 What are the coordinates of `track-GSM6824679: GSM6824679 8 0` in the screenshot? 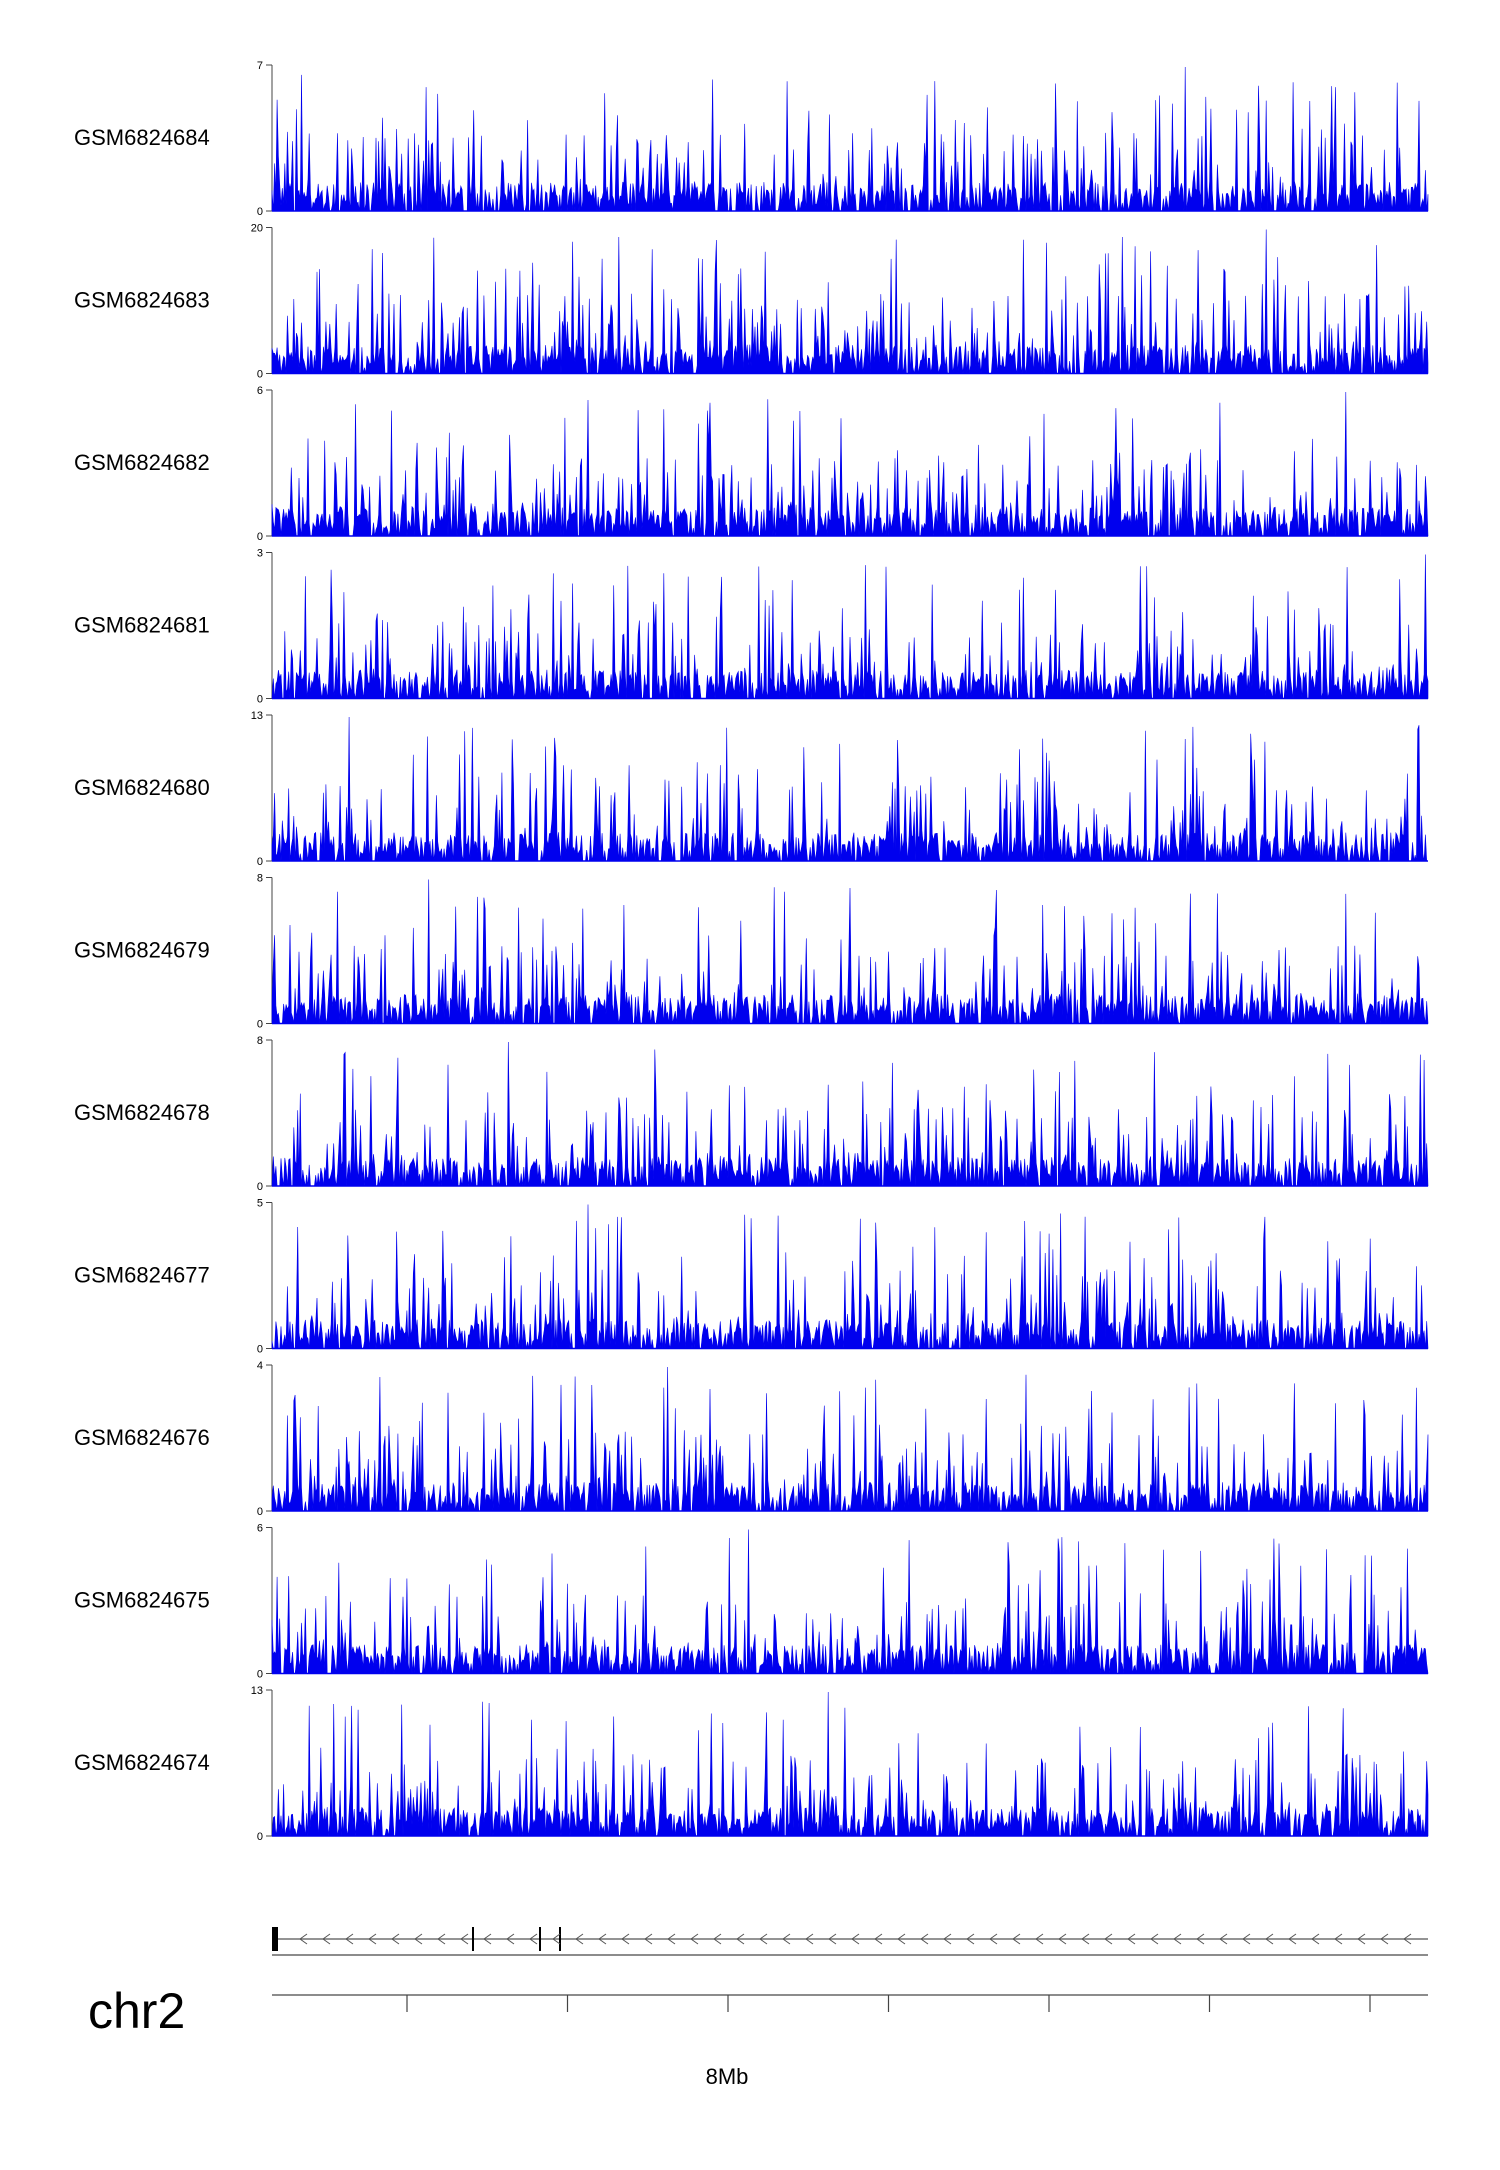 It's located at (751, 952).